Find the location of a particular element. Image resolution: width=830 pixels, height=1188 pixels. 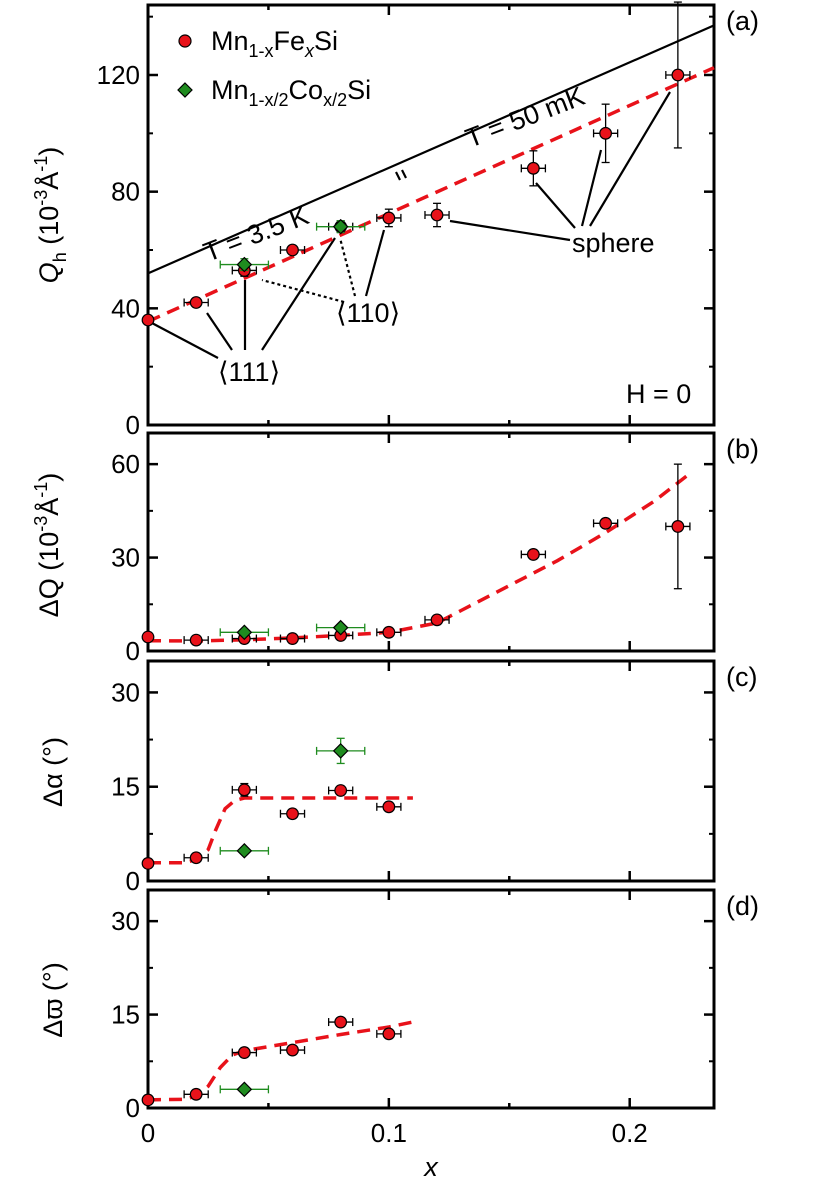

panel-c-ytick-label-2: 30 is located at coordinates (125, 692).